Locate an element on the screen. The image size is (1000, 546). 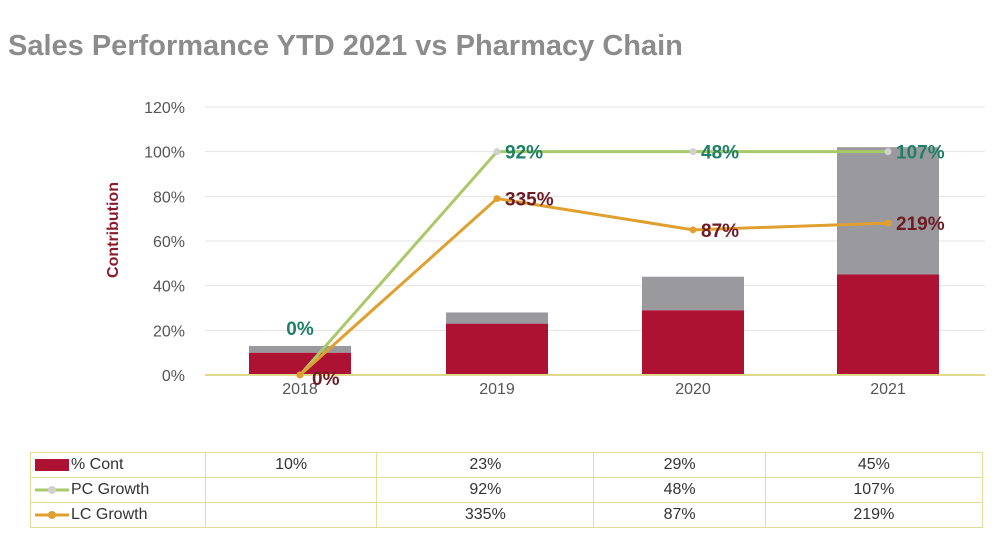
table-cell: 219% is located at coordinates (874, 515).